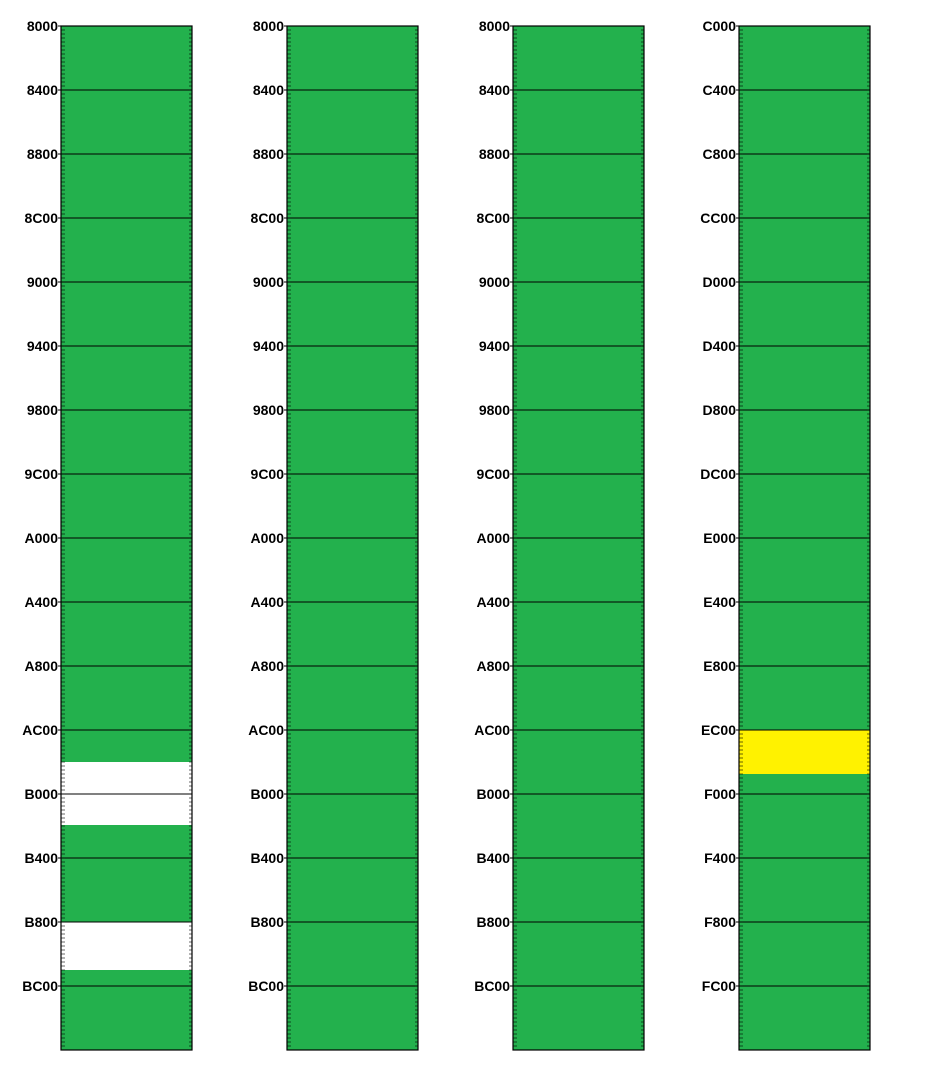  I want to click on address-label: E000, so click(719, 538).